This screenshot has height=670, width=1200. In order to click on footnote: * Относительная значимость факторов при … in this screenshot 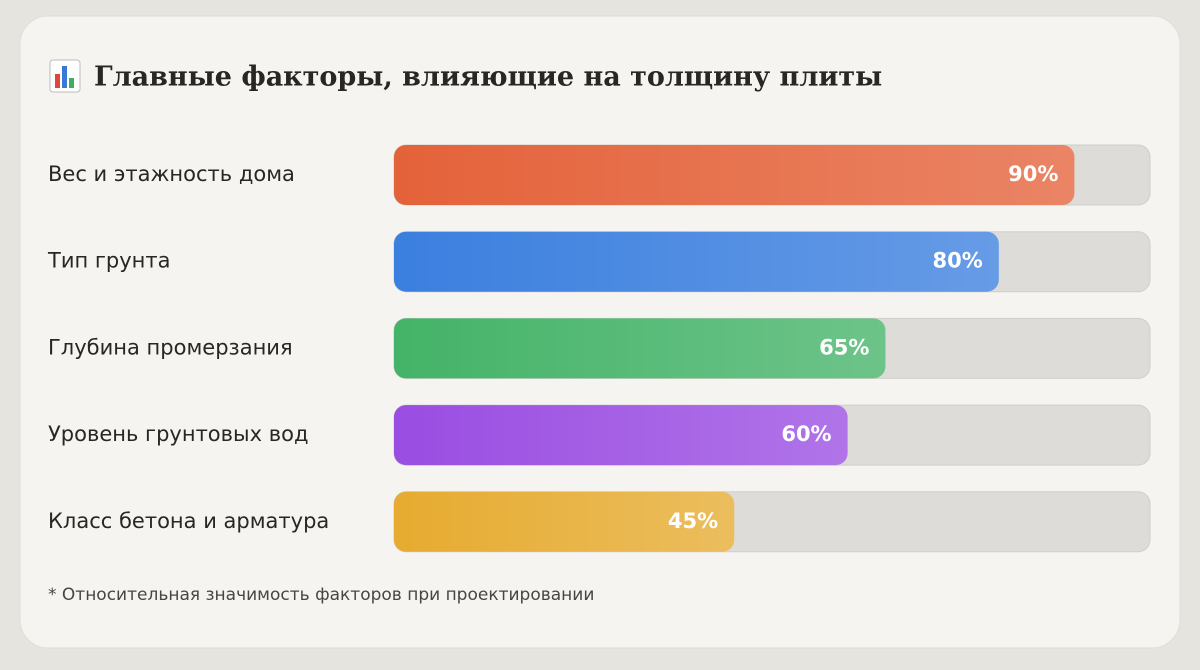, I will do `click(321, 595)`.